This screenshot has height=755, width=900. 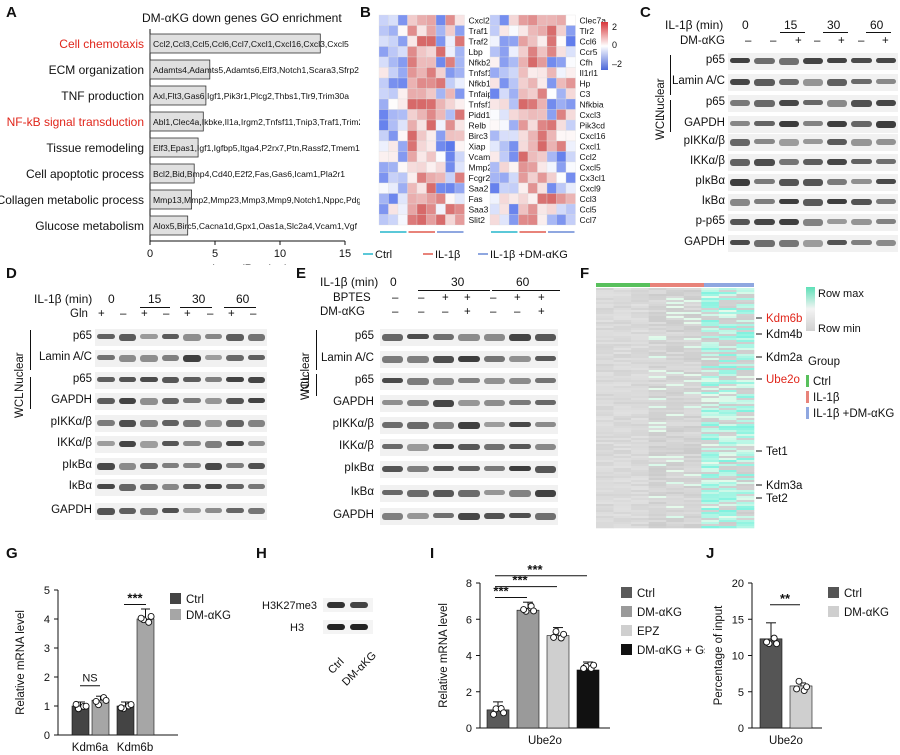 I want to click on dm-sign: –, so click(x=817, y=41).